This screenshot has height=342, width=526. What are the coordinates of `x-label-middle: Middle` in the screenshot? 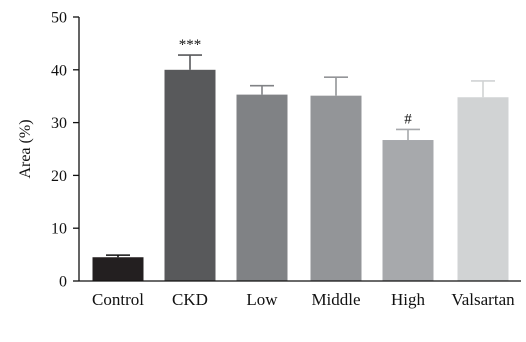 It's located at (335, 299).